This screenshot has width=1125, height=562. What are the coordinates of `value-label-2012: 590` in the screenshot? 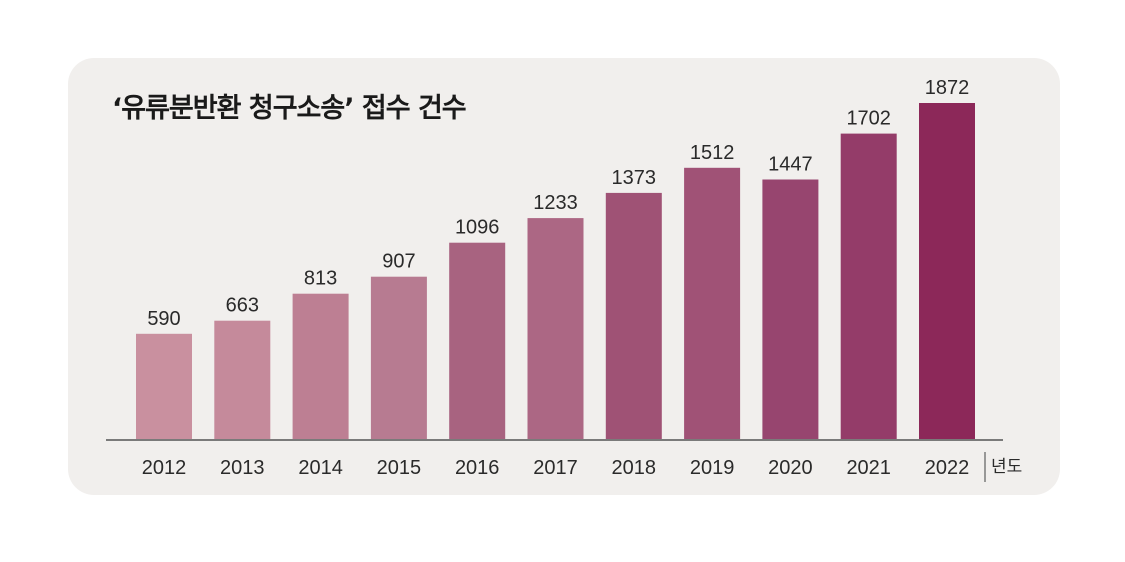 It's located at (163, 319).